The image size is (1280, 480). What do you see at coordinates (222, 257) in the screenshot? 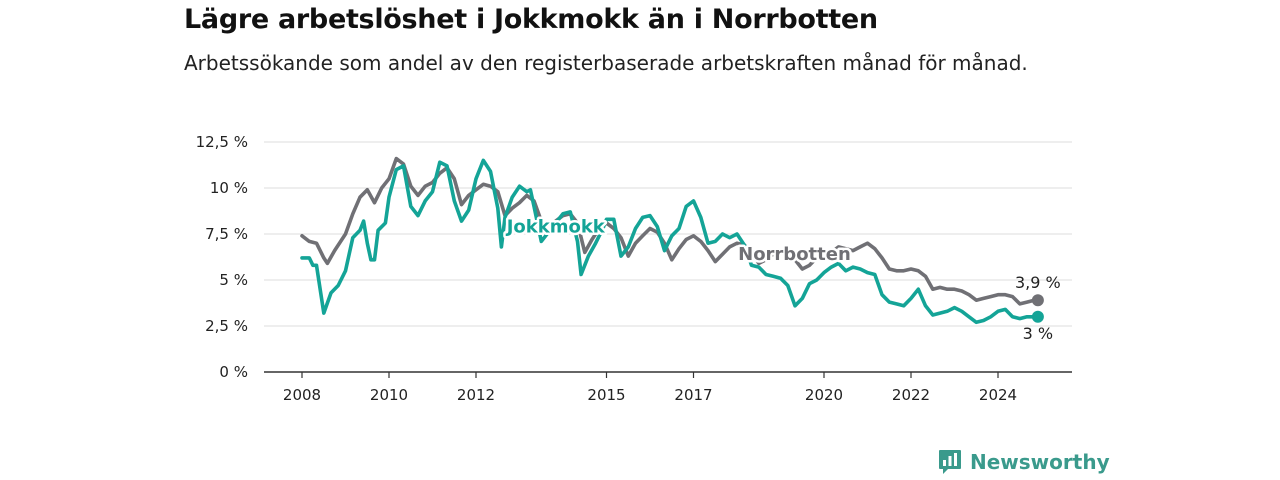
I see `y-axis-labels: 0 % 2,5 % 5 % 7,5 % 10 % 12,5 %` at bounding box center [222, 257].